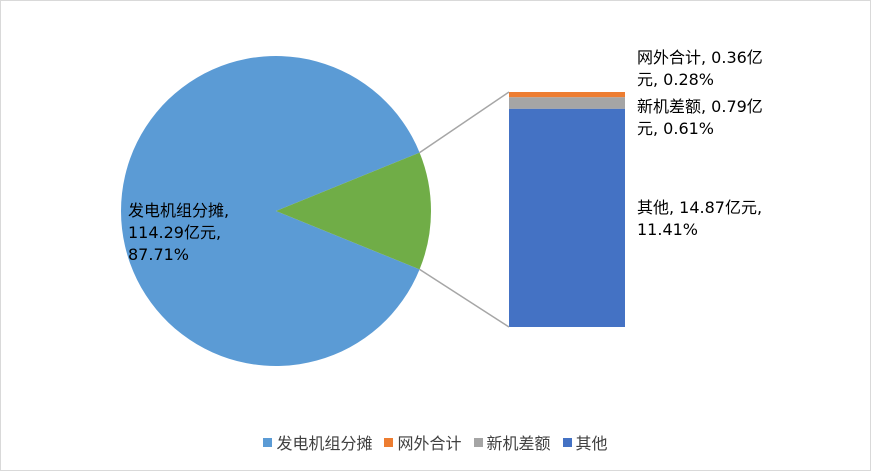 This screenshot has width=871, height=471. Describe the element at coordinates (353, 211) in the screenshot. I see `pie-slice-other-group` at that location.